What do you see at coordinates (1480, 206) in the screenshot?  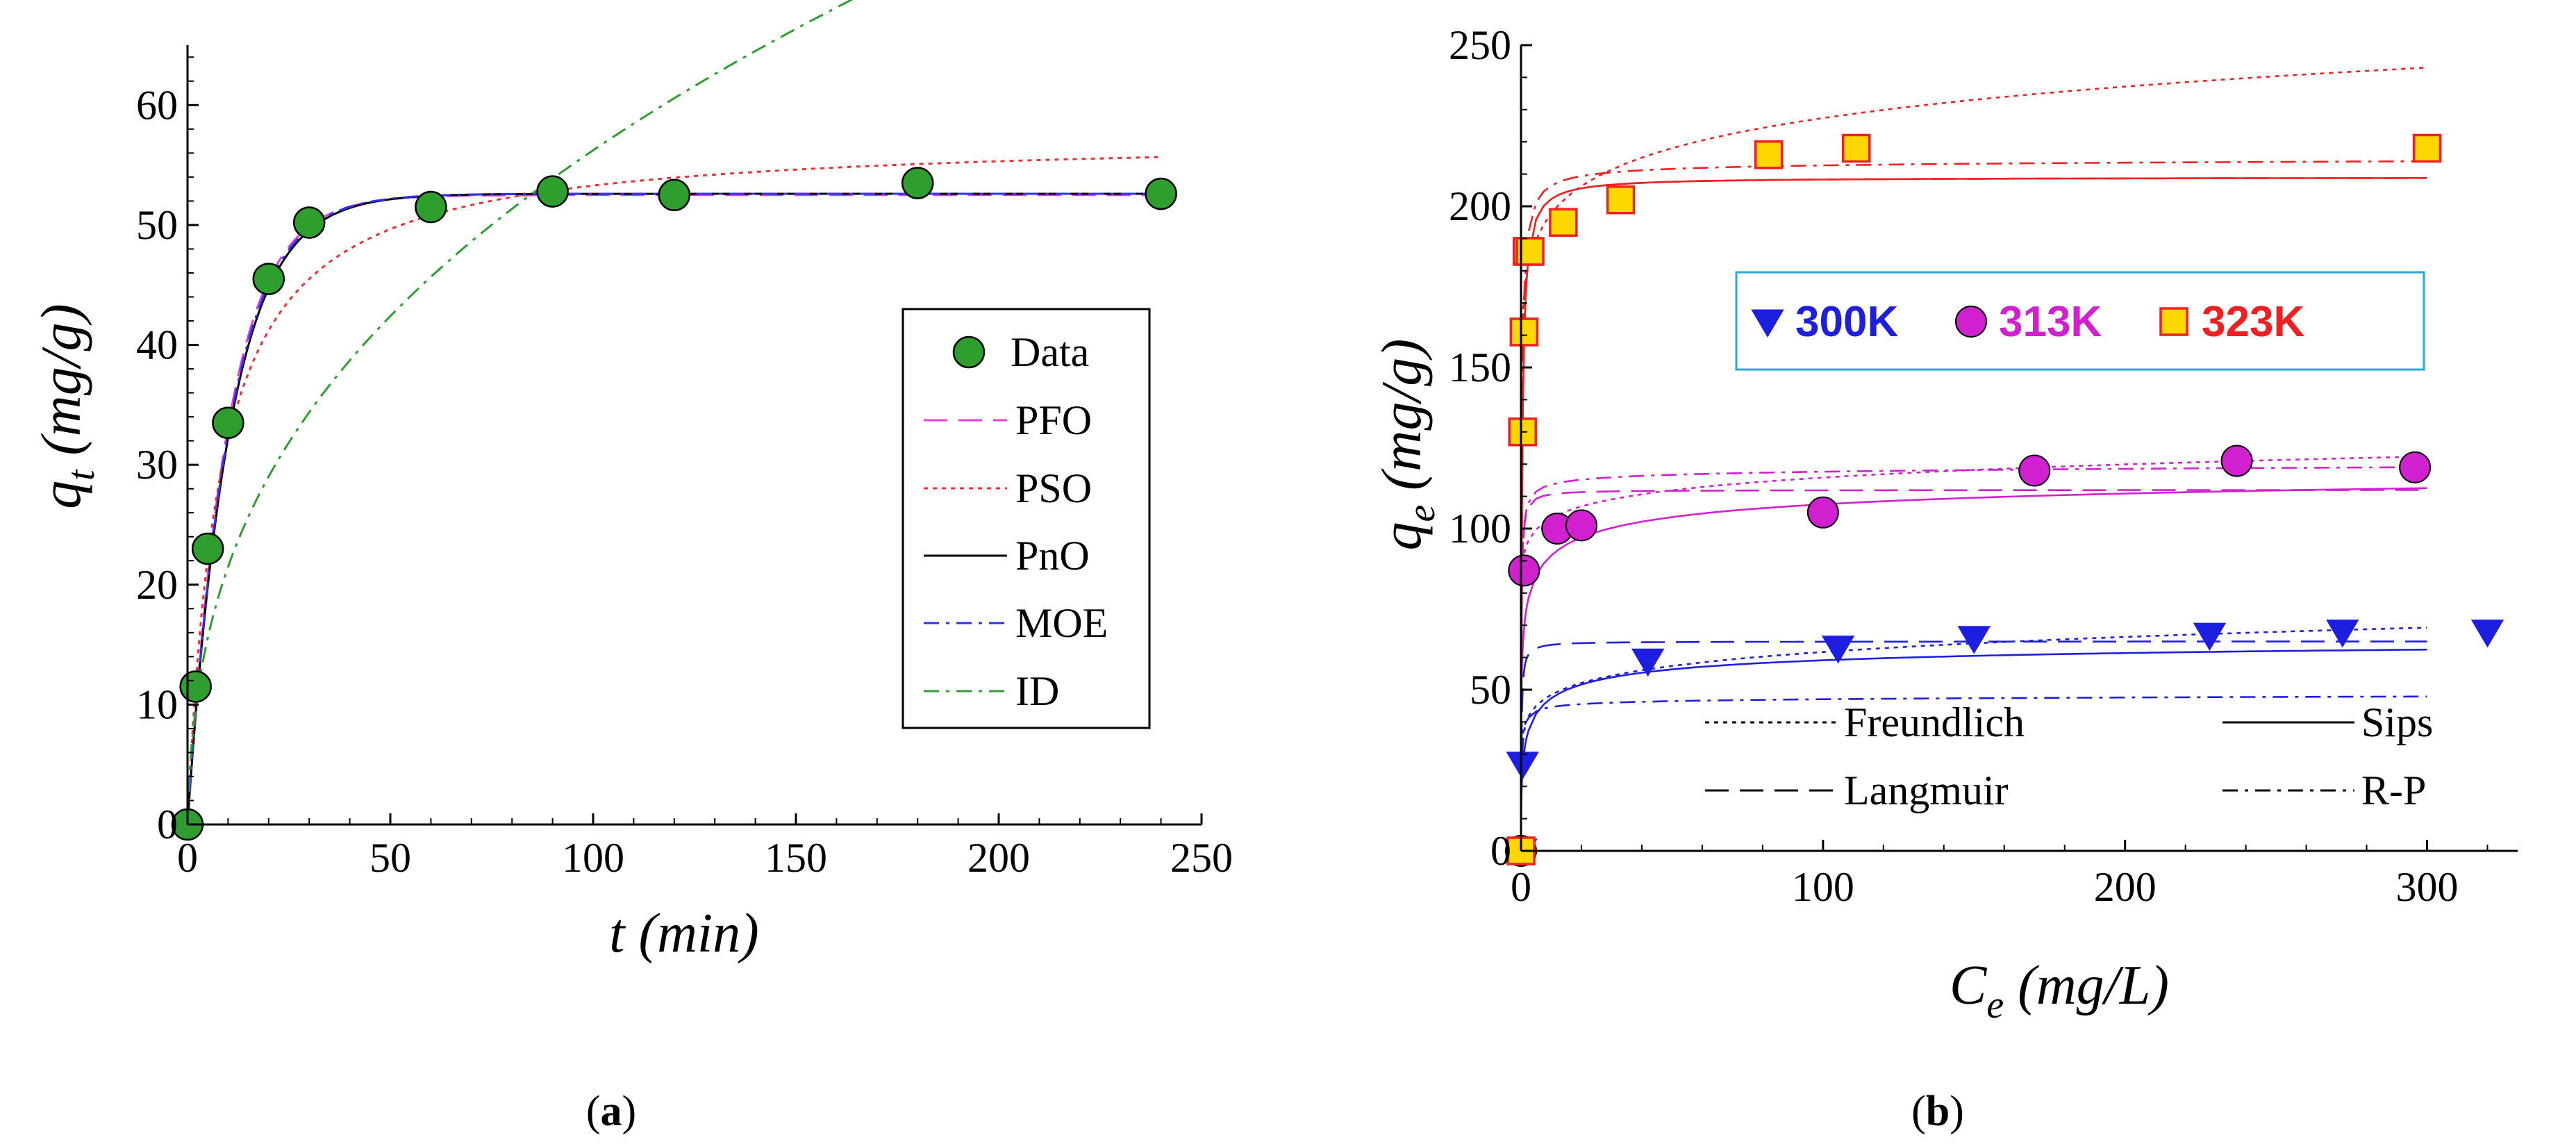 I see `chart-b-y-tick-label: 200` at bounding box center [1480, 206].